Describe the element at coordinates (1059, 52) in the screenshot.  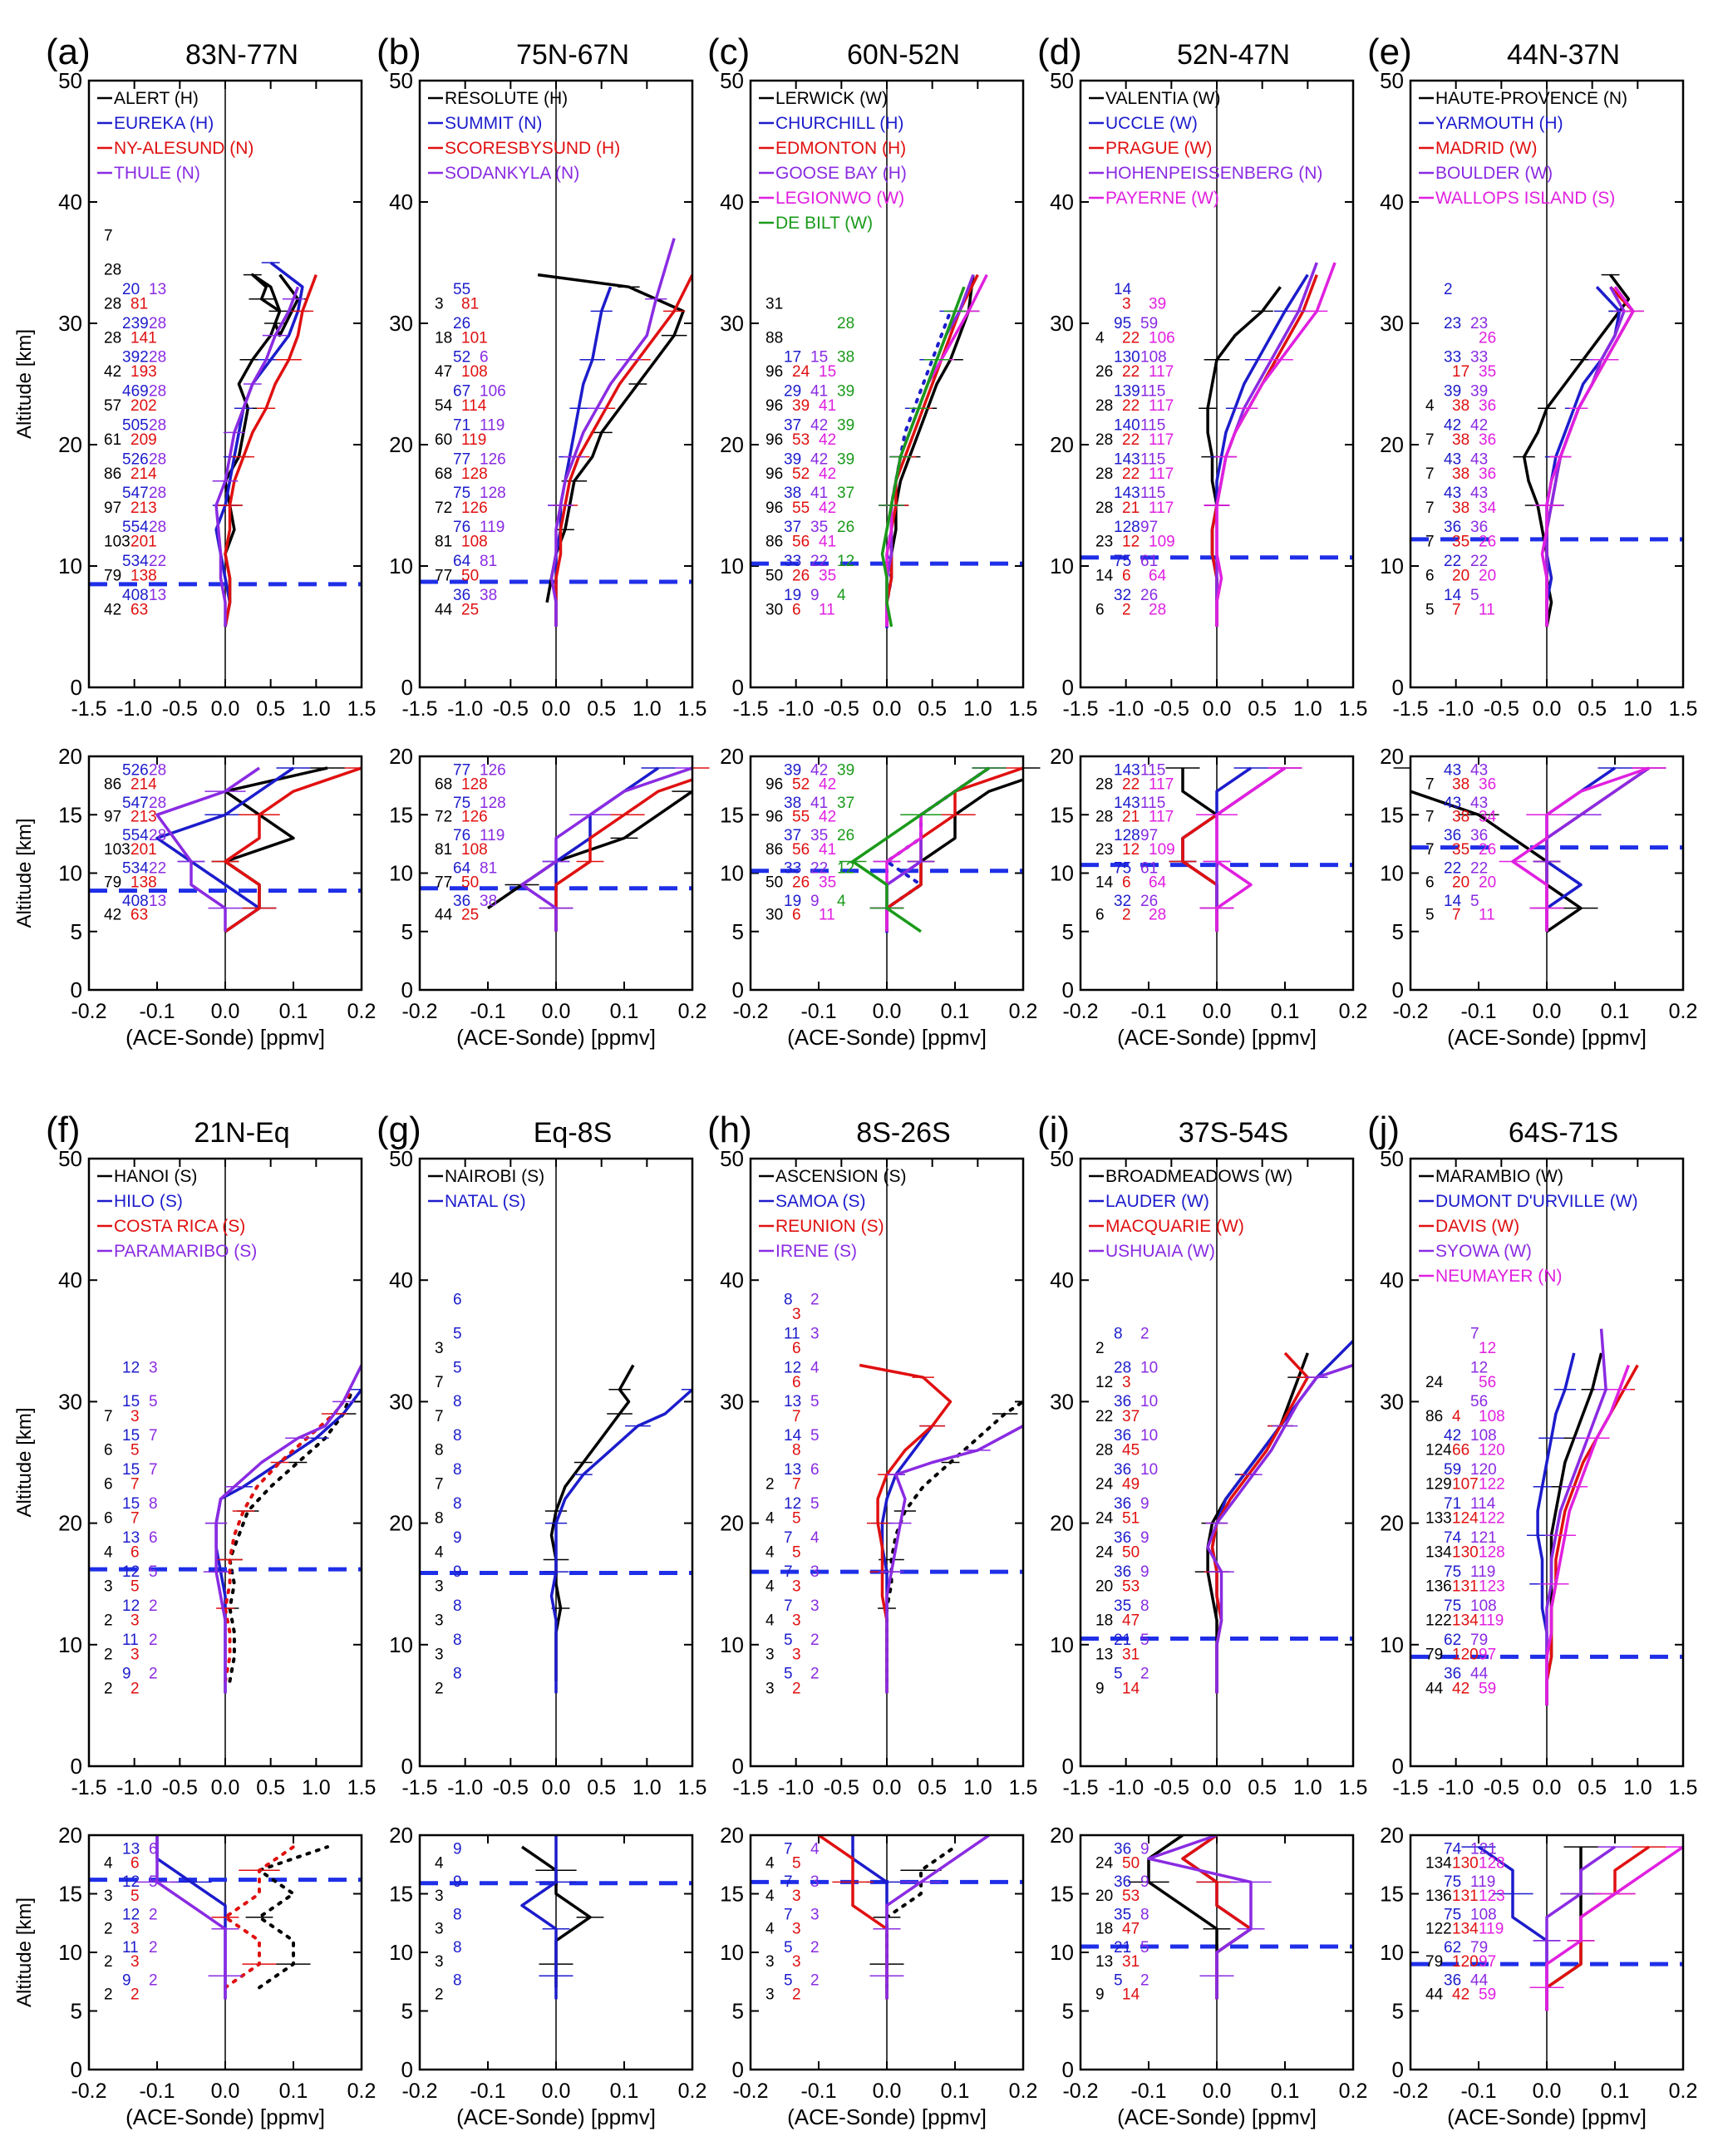
I see `panel-label: (d)` at that location.